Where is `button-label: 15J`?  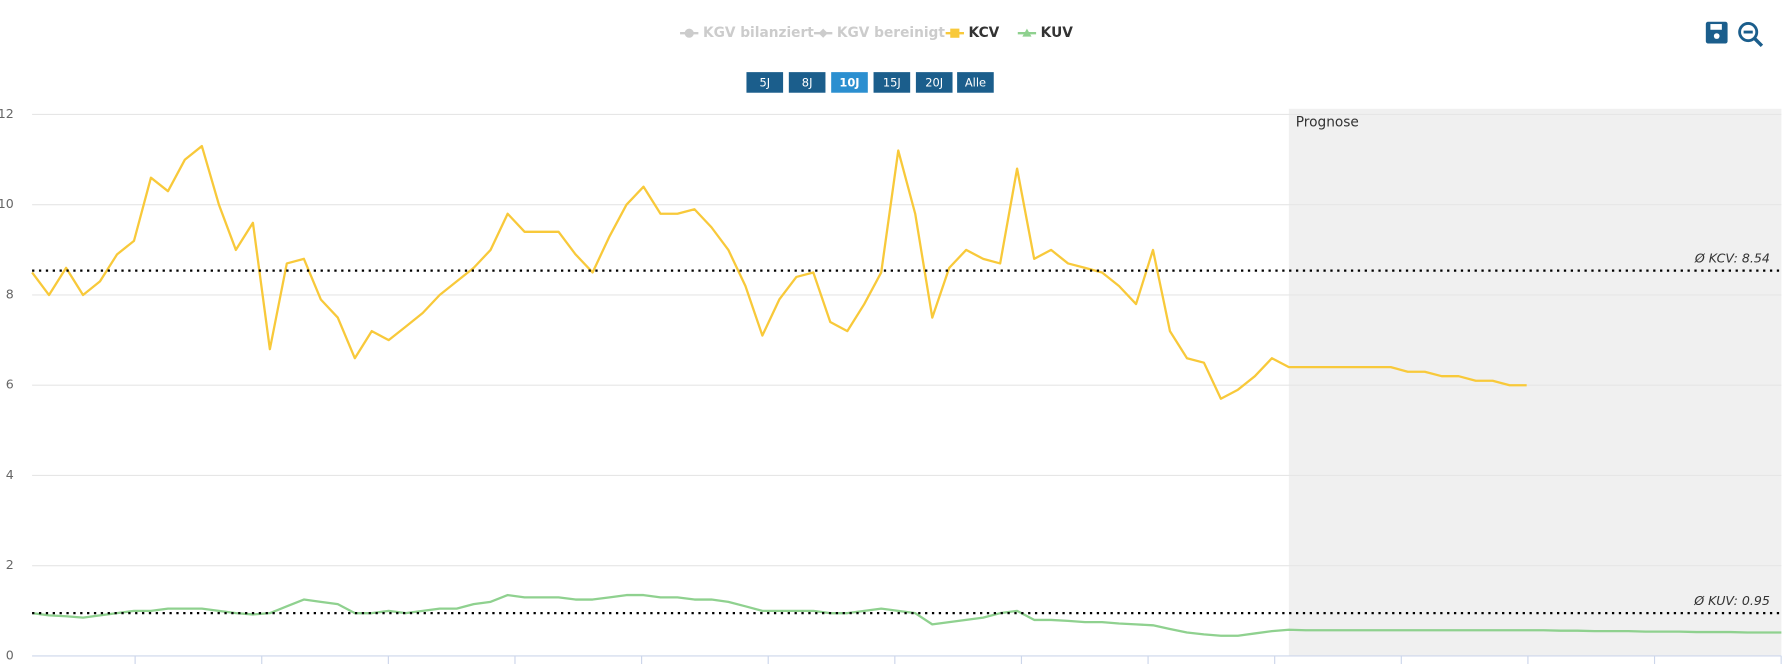 button-label: 15J is located at coordinates (892, 82).